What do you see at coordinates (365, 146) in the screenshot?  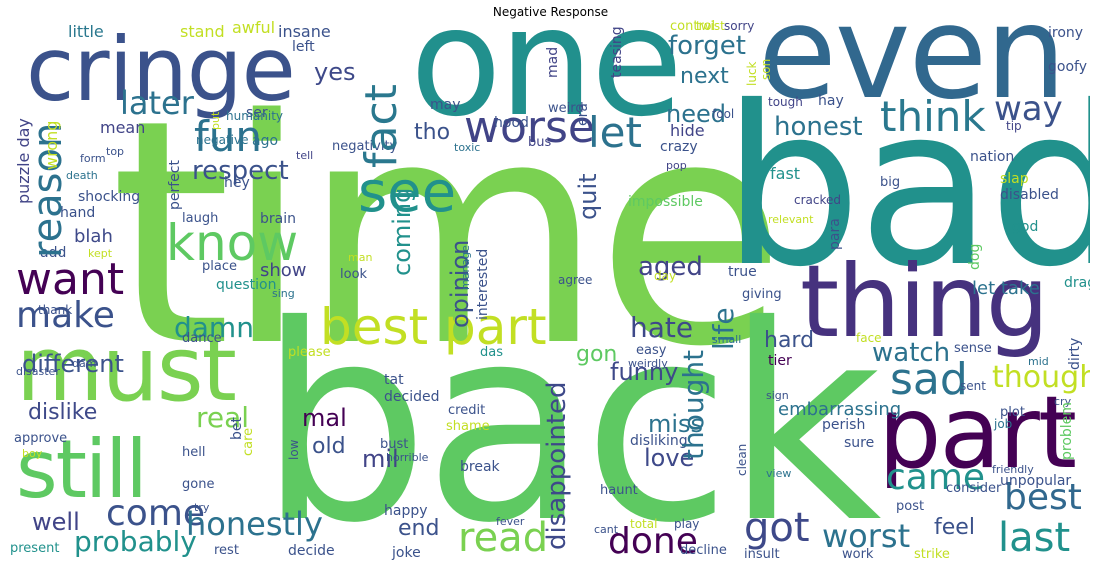 I see `word: negativity` at bounding box center [365, 146].